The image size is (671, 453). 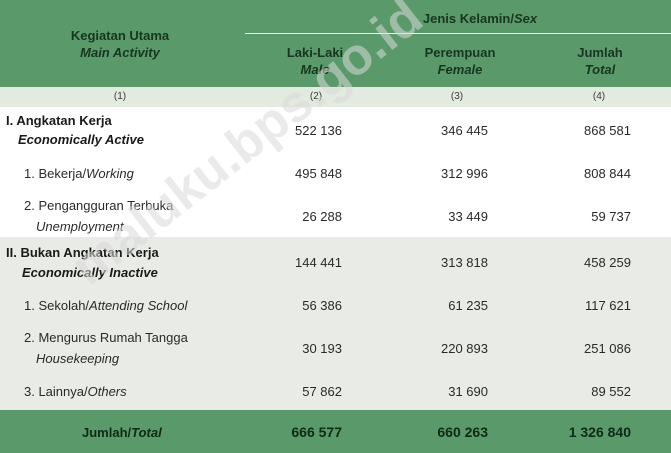 What do you see at coordinates (458, 33) in the screenshot?
I see `header-divider` at bounding box center [458, 33].